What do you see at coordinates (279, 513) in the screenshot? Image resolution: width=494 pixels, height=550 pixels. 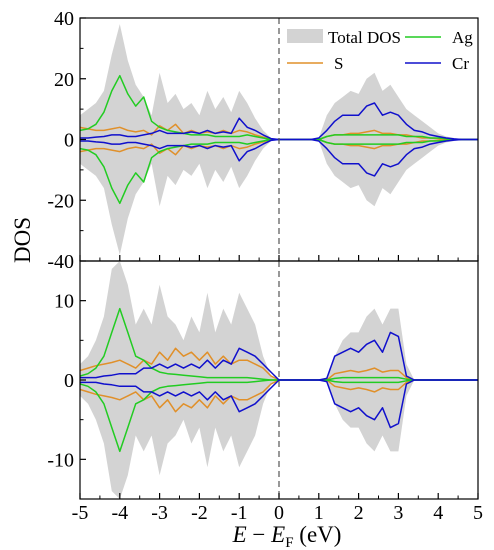 I see `x-tick-label: 0` at bounding box center [279, 513].